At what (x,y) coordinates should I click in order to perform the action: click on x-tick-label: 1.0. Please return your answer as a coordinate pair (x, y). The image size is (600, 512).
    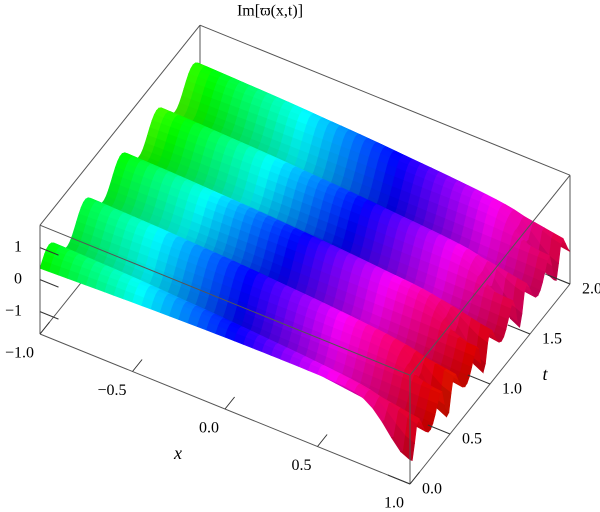
    Looking at the image, I should click on (394, 503).